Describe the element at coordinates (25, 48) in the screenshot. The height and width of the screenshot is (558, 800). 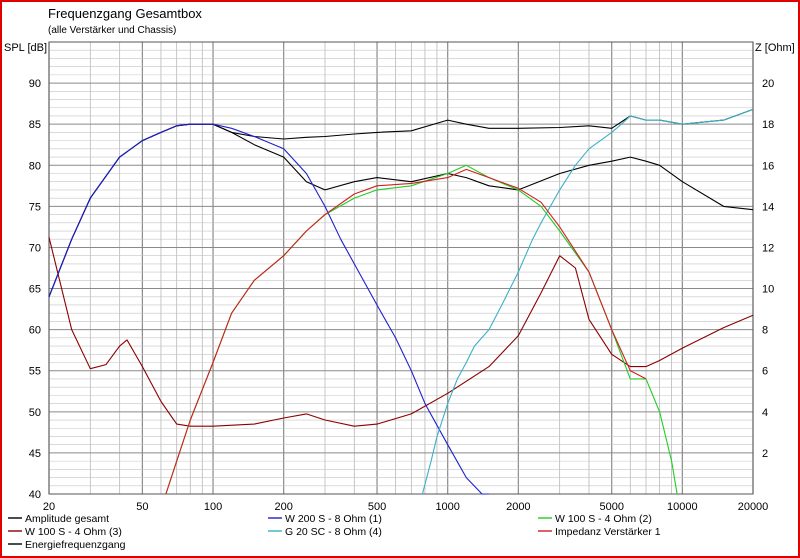
I see `y-axis-left-label: SPL [dB]` at that location.